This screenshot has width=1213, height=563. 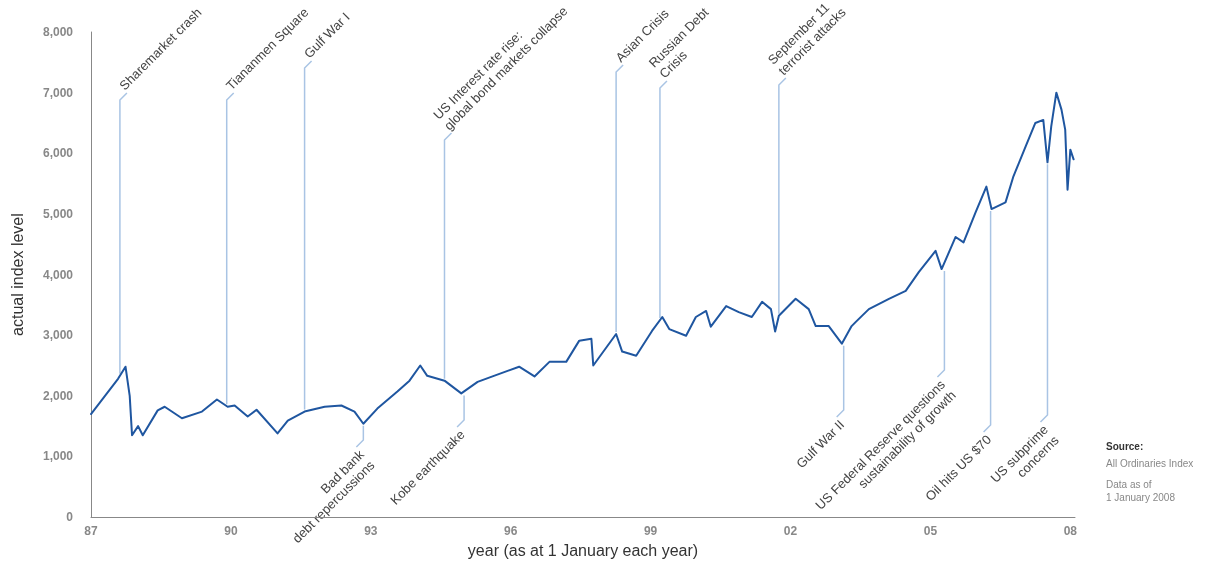 What do you see at coordinates (91, 531) in the screenshot?
I see `x-tick-label: 87` at bounding box center [91, 531].